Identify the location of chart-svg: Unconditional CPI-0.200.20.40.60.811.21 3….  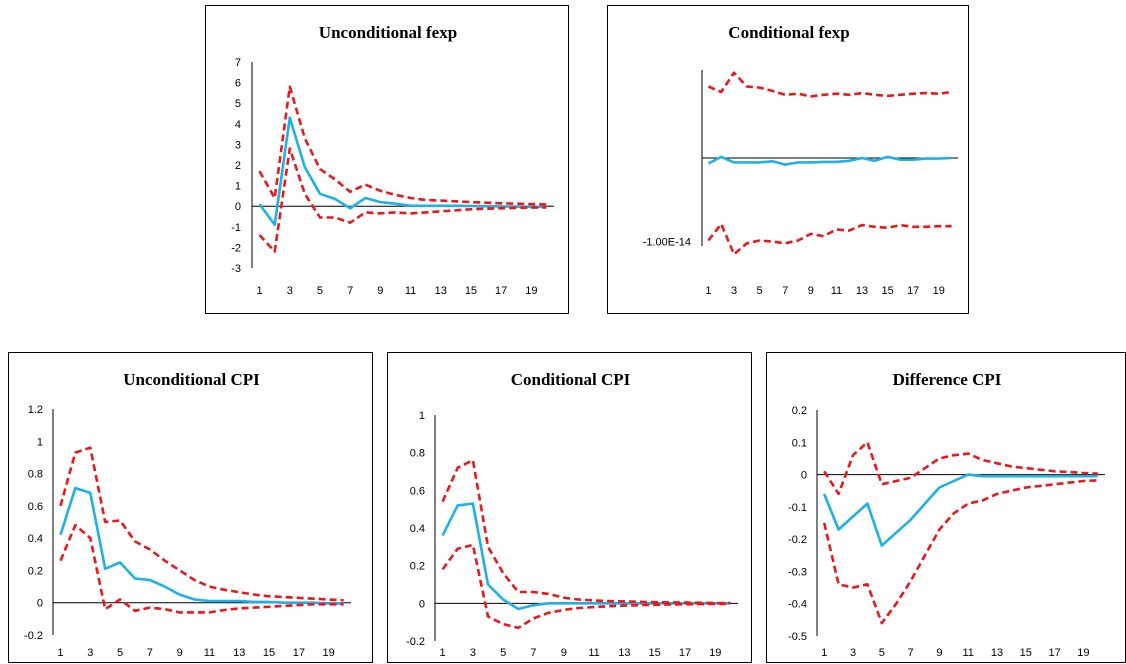
(187, 514).